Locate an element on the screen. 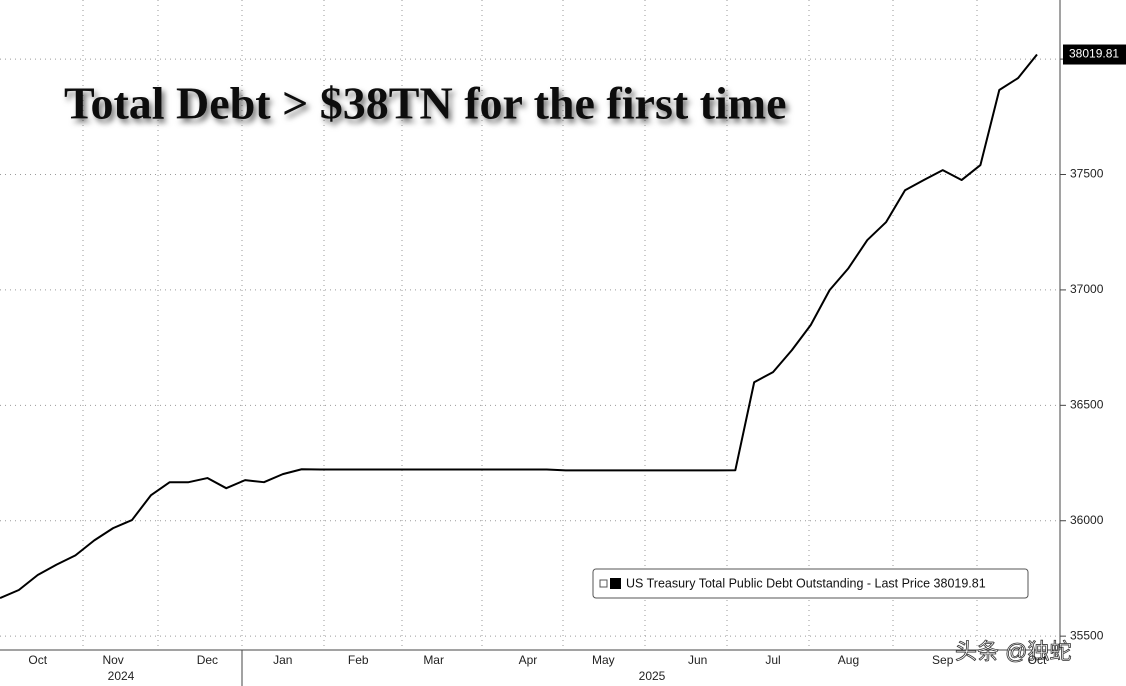 Image resolution: width=1126 pixels, height=686 pixels. y-tick-label: 37000 is located at coordinates (1087, 289).